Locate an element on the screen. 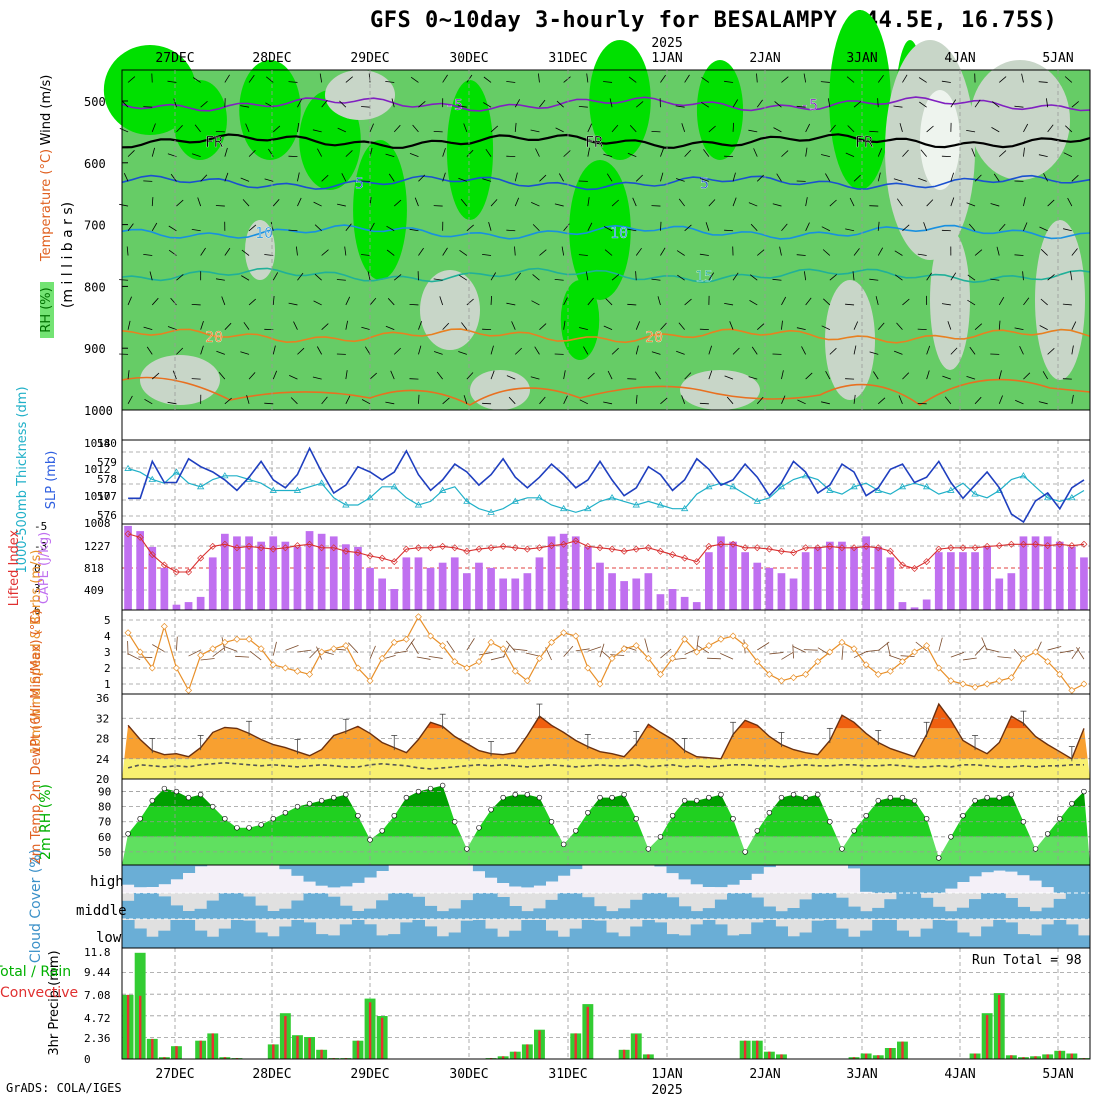 Image resolution: width=1100 pixels, height=1100 pixels. rh-high-patch is located at coordinates (270, 110).